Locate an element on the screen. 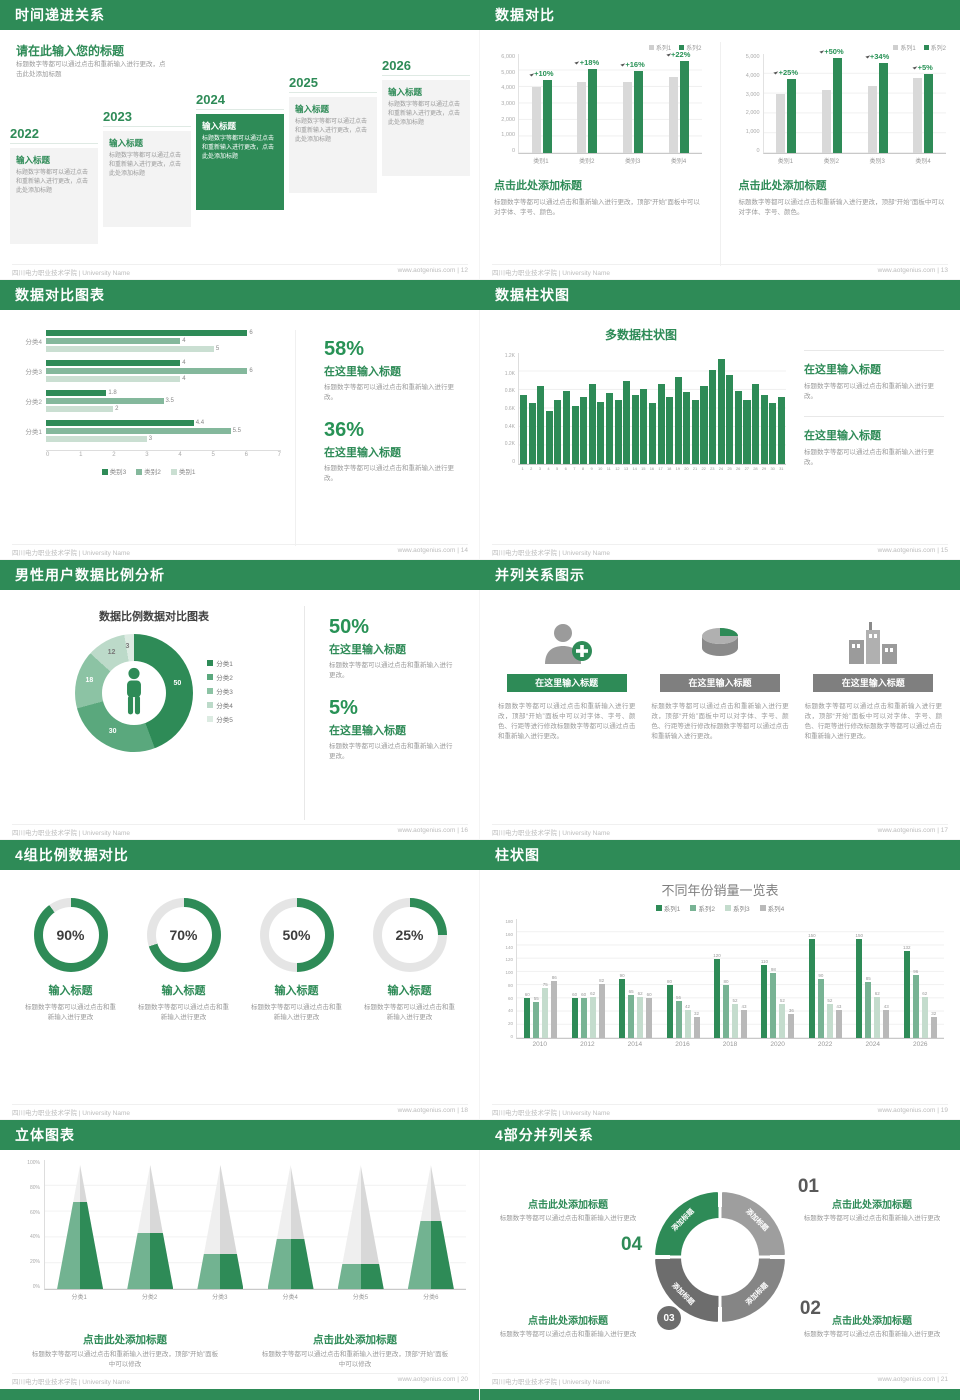 Image resolution: width=960 pixels, height=1400 pixels. value-label: 52 is located at coordinates (830, 1000).